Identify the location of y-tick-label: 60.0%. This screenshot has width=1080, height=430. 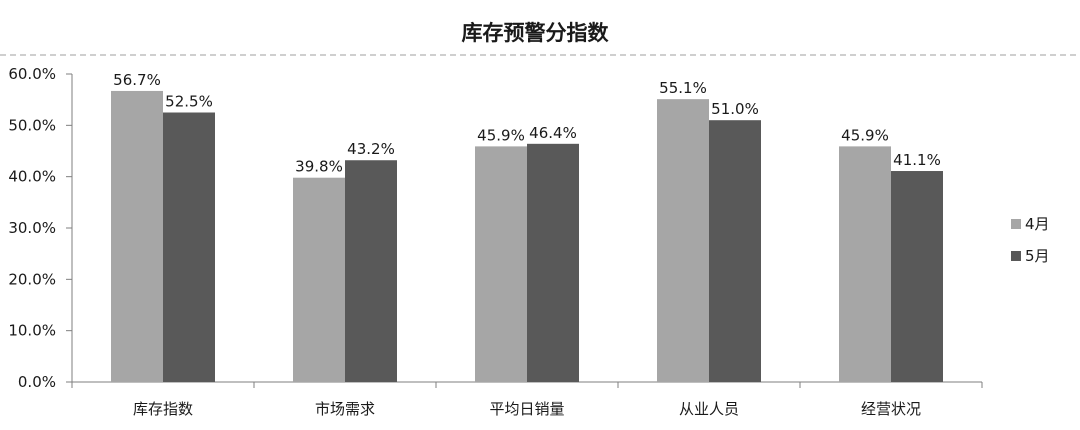
(32, 74).